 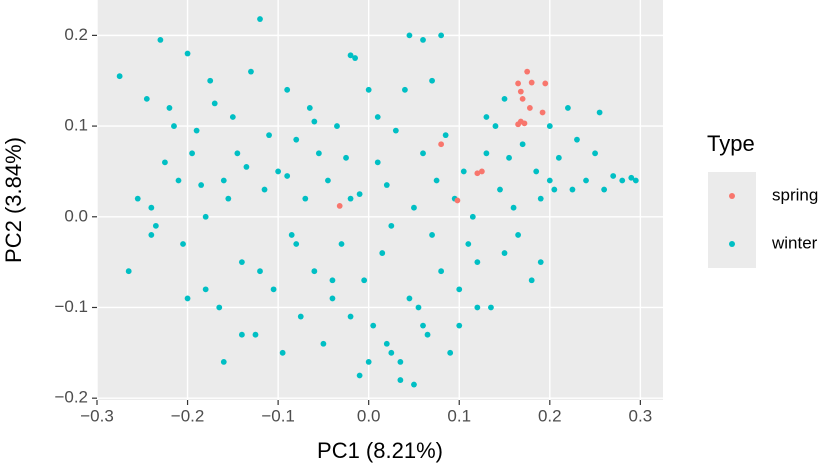 What do you see at coordinates (76, 215) in the screenshot?
I see `y-tick-label: 0.0` at bounding box center [76, 215].